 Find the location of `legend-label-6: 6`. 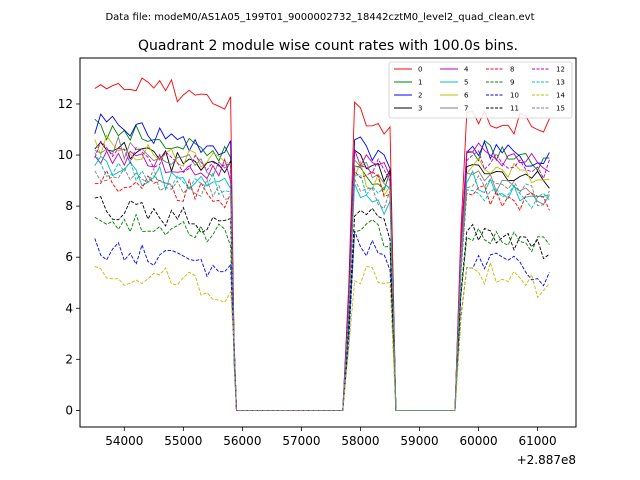

legend-label-6: 6 is located at coordinates (466, 96).